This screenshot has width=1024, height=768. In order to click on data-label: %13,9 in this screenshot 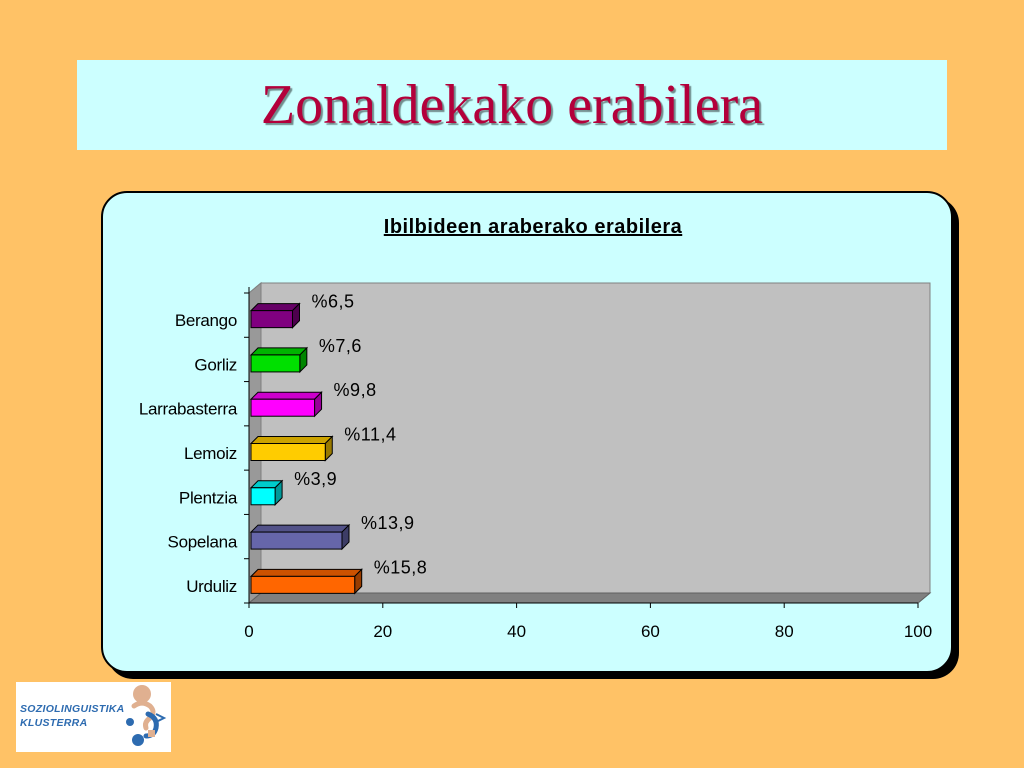, I will do `click(388, 523)`.